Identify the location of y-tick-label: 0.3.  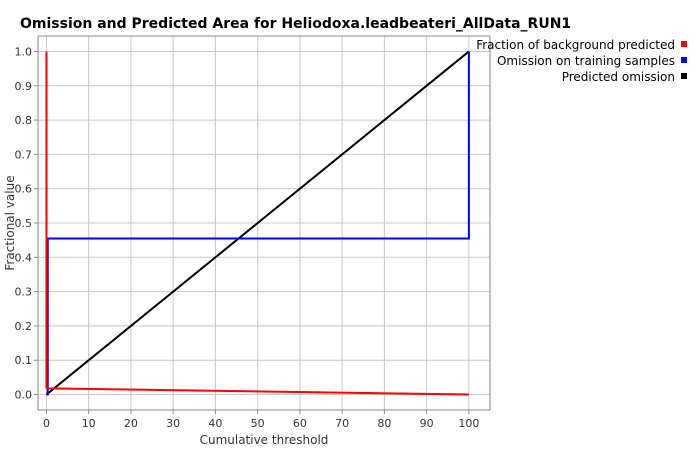
(24, 292).